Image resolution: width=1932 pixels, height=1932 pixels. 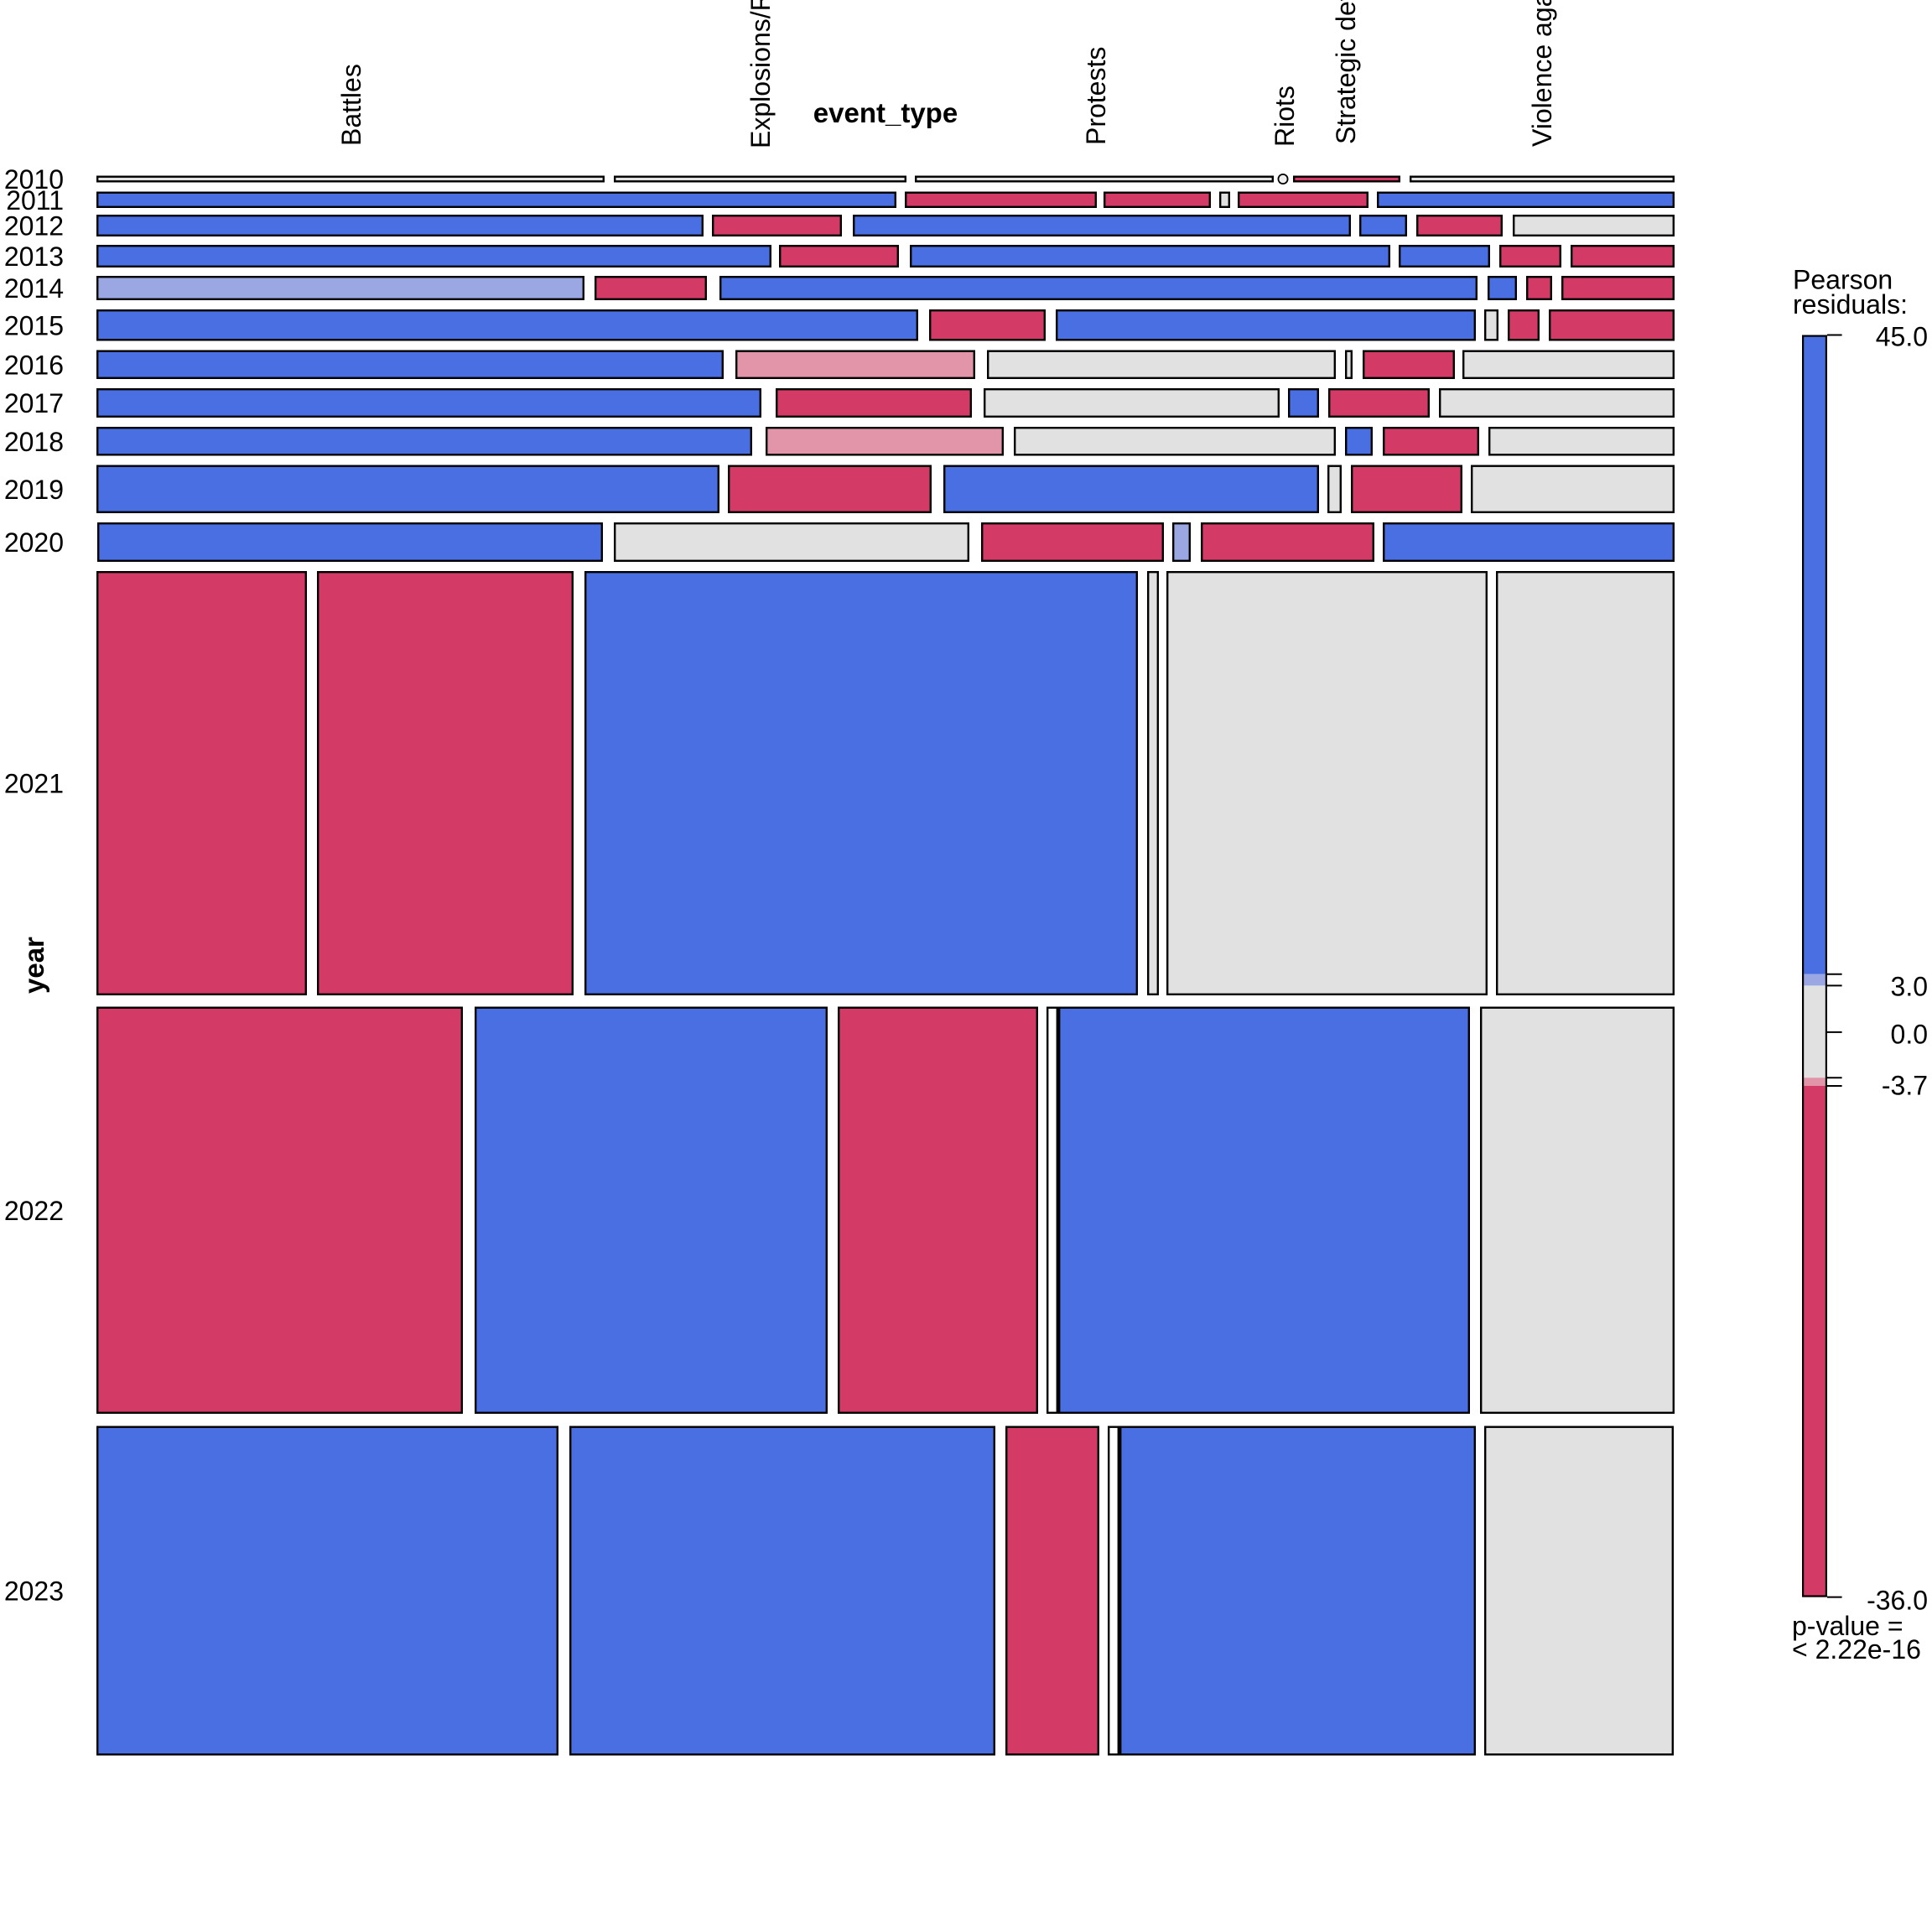 I want to click on svg-text: Pearson, so click(x=1843, y=280).